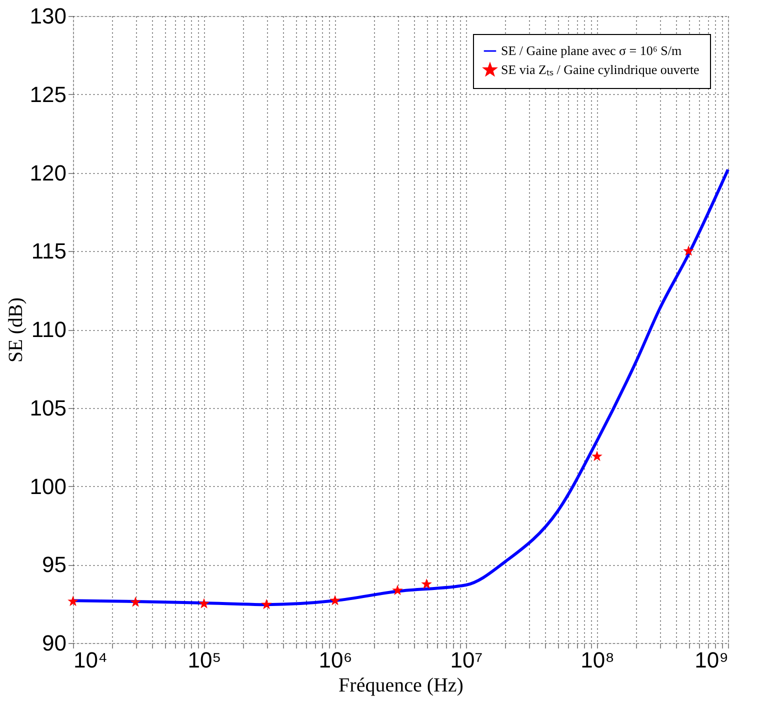 This screenshot has height=715, width=775. What do you see at coordinates (48, 173) in the screenshot?
I see `y-tick-label: 120` at bounding box center [48, 173].